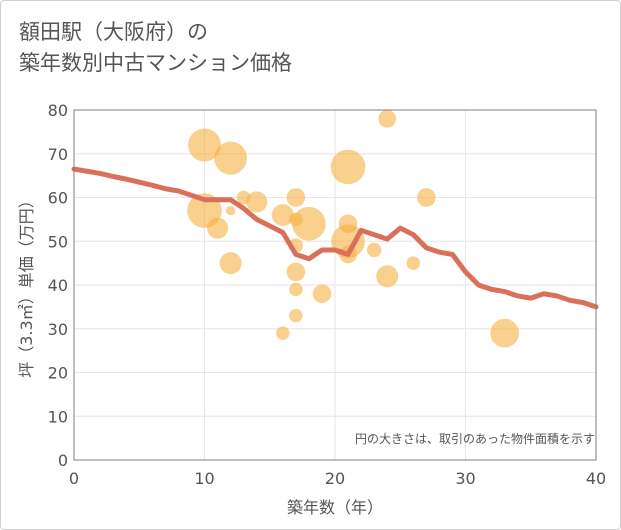 The image size is (621, 530). Describe the element at coordinates (596, 478) in the screenshot. I see `x-tick-label: 40` at that location.